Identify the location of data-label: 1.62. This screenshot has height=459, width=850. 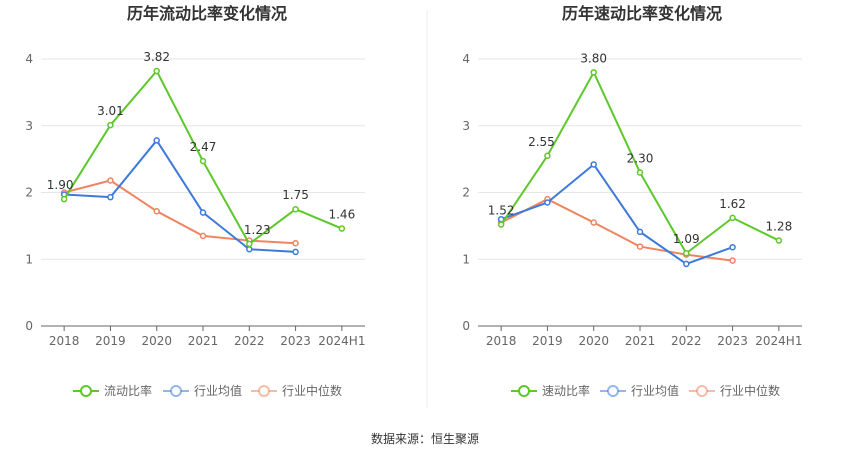
(732, 204).